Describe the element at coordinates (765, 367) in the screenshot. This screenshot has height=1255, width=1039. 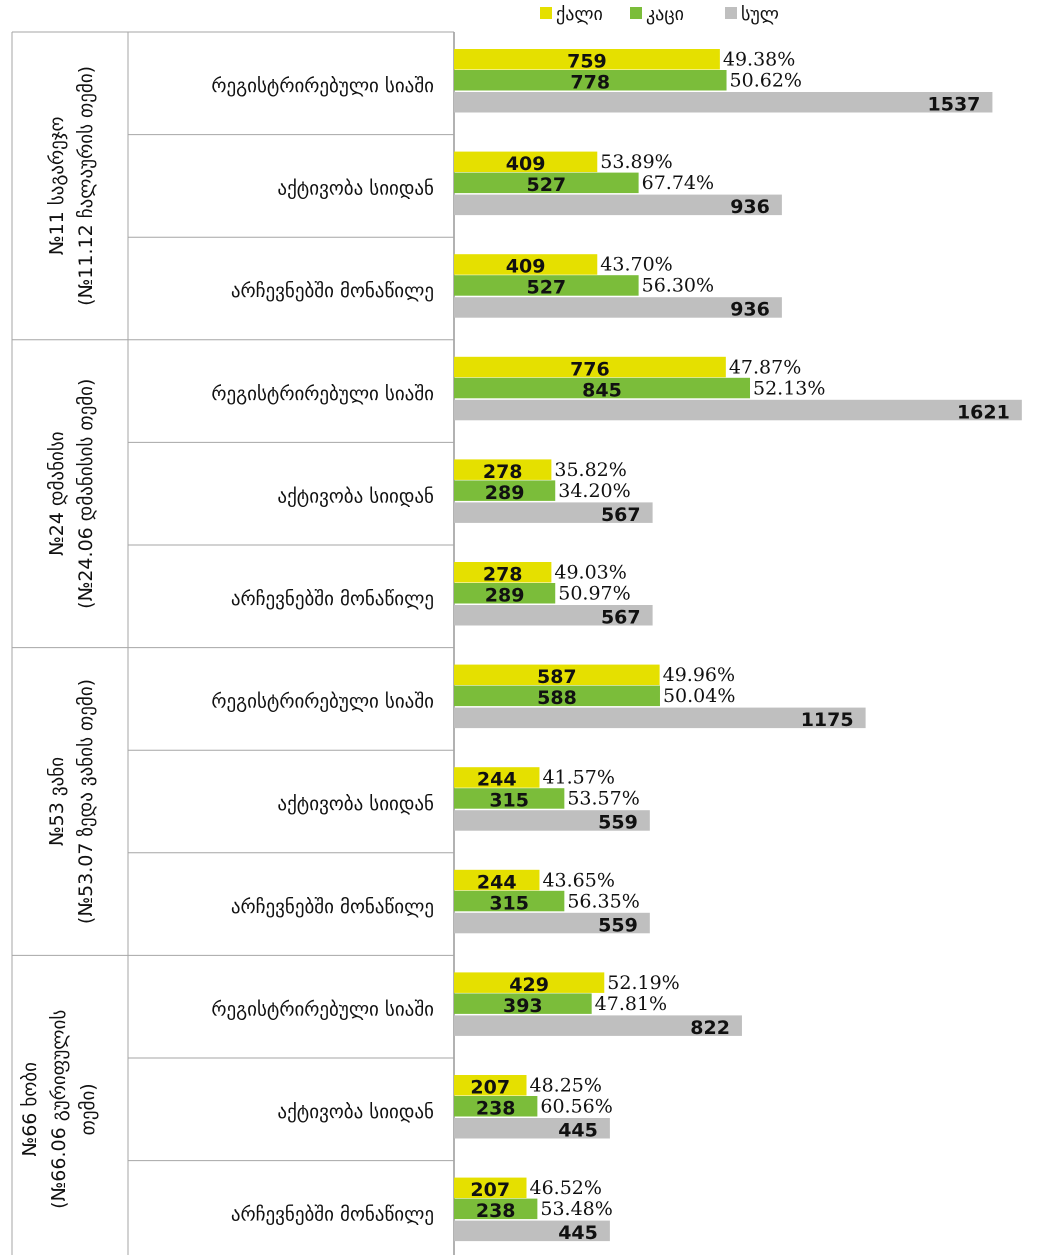
I see `female-percent-label: 47.87%` at that location.